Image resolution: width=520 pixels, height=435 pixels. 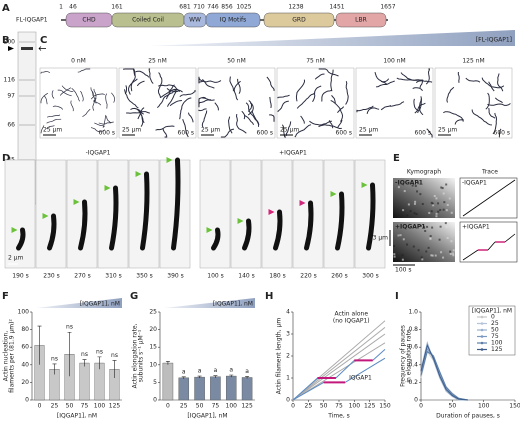 I want to click on panel-label: C, so click(x=43, y=40).